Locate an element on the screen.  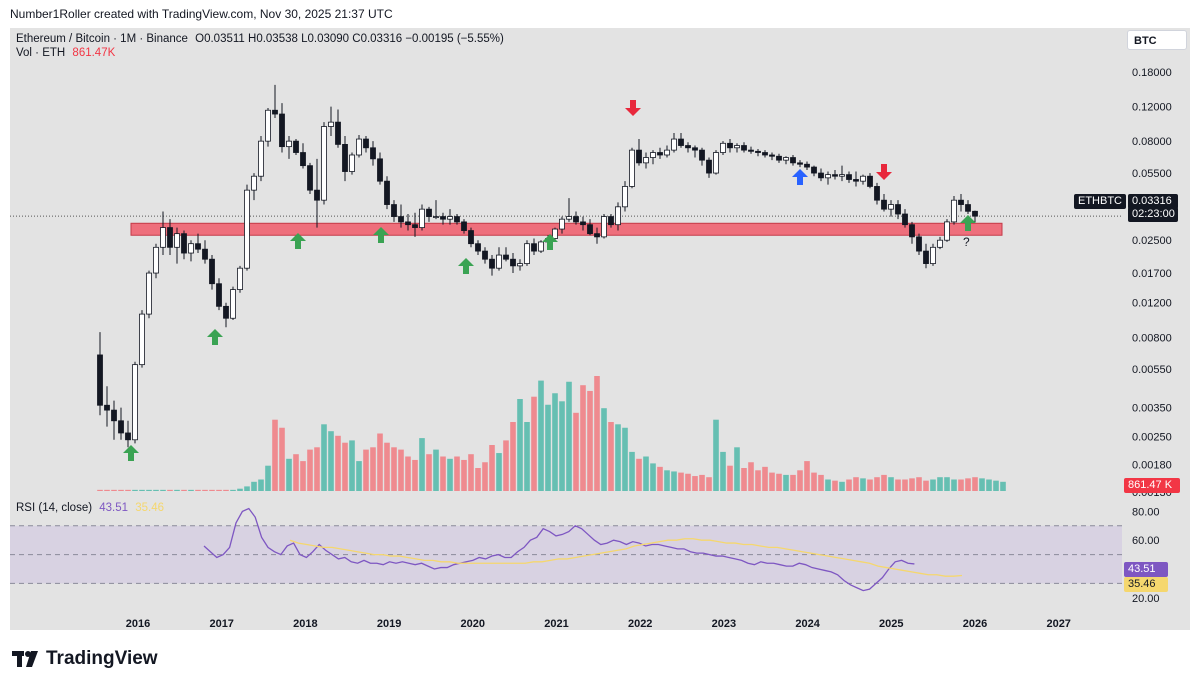
rsi-label: RSI (14, close) is located at coordinates (54, 508).